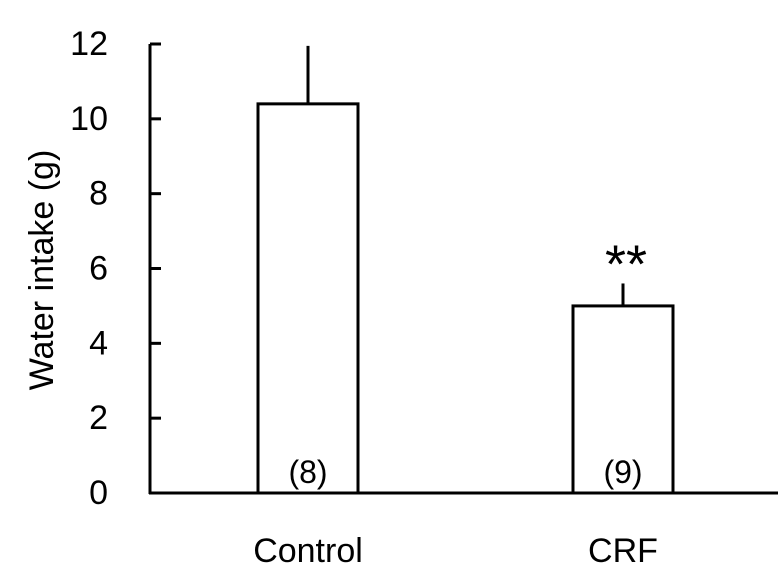 Image resolution: width=778 pixels, height=579 pixels. Describe the element at coordinates (98, 493) in the screenshot. I see `y-tick-label: 0` at that location.